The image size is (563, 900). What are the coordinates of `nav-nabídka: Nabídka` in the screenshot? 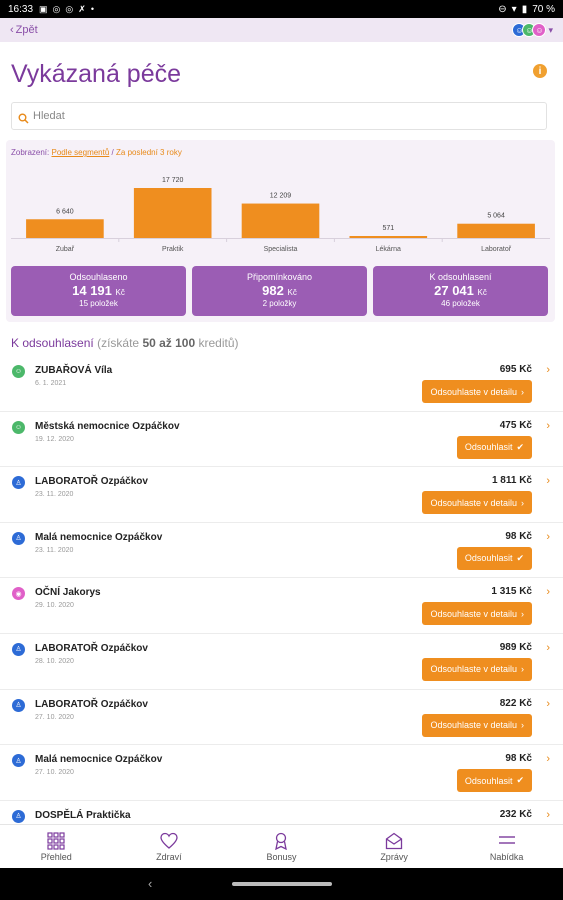 It's located at (506, 846).